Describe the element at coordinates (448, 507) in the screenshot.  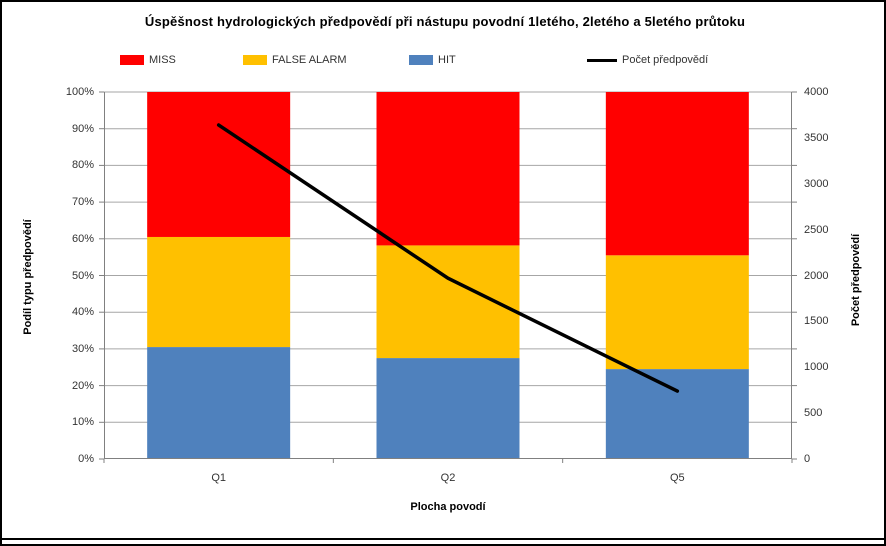
I see `x-axis-title: Plocha povodí` at that location.